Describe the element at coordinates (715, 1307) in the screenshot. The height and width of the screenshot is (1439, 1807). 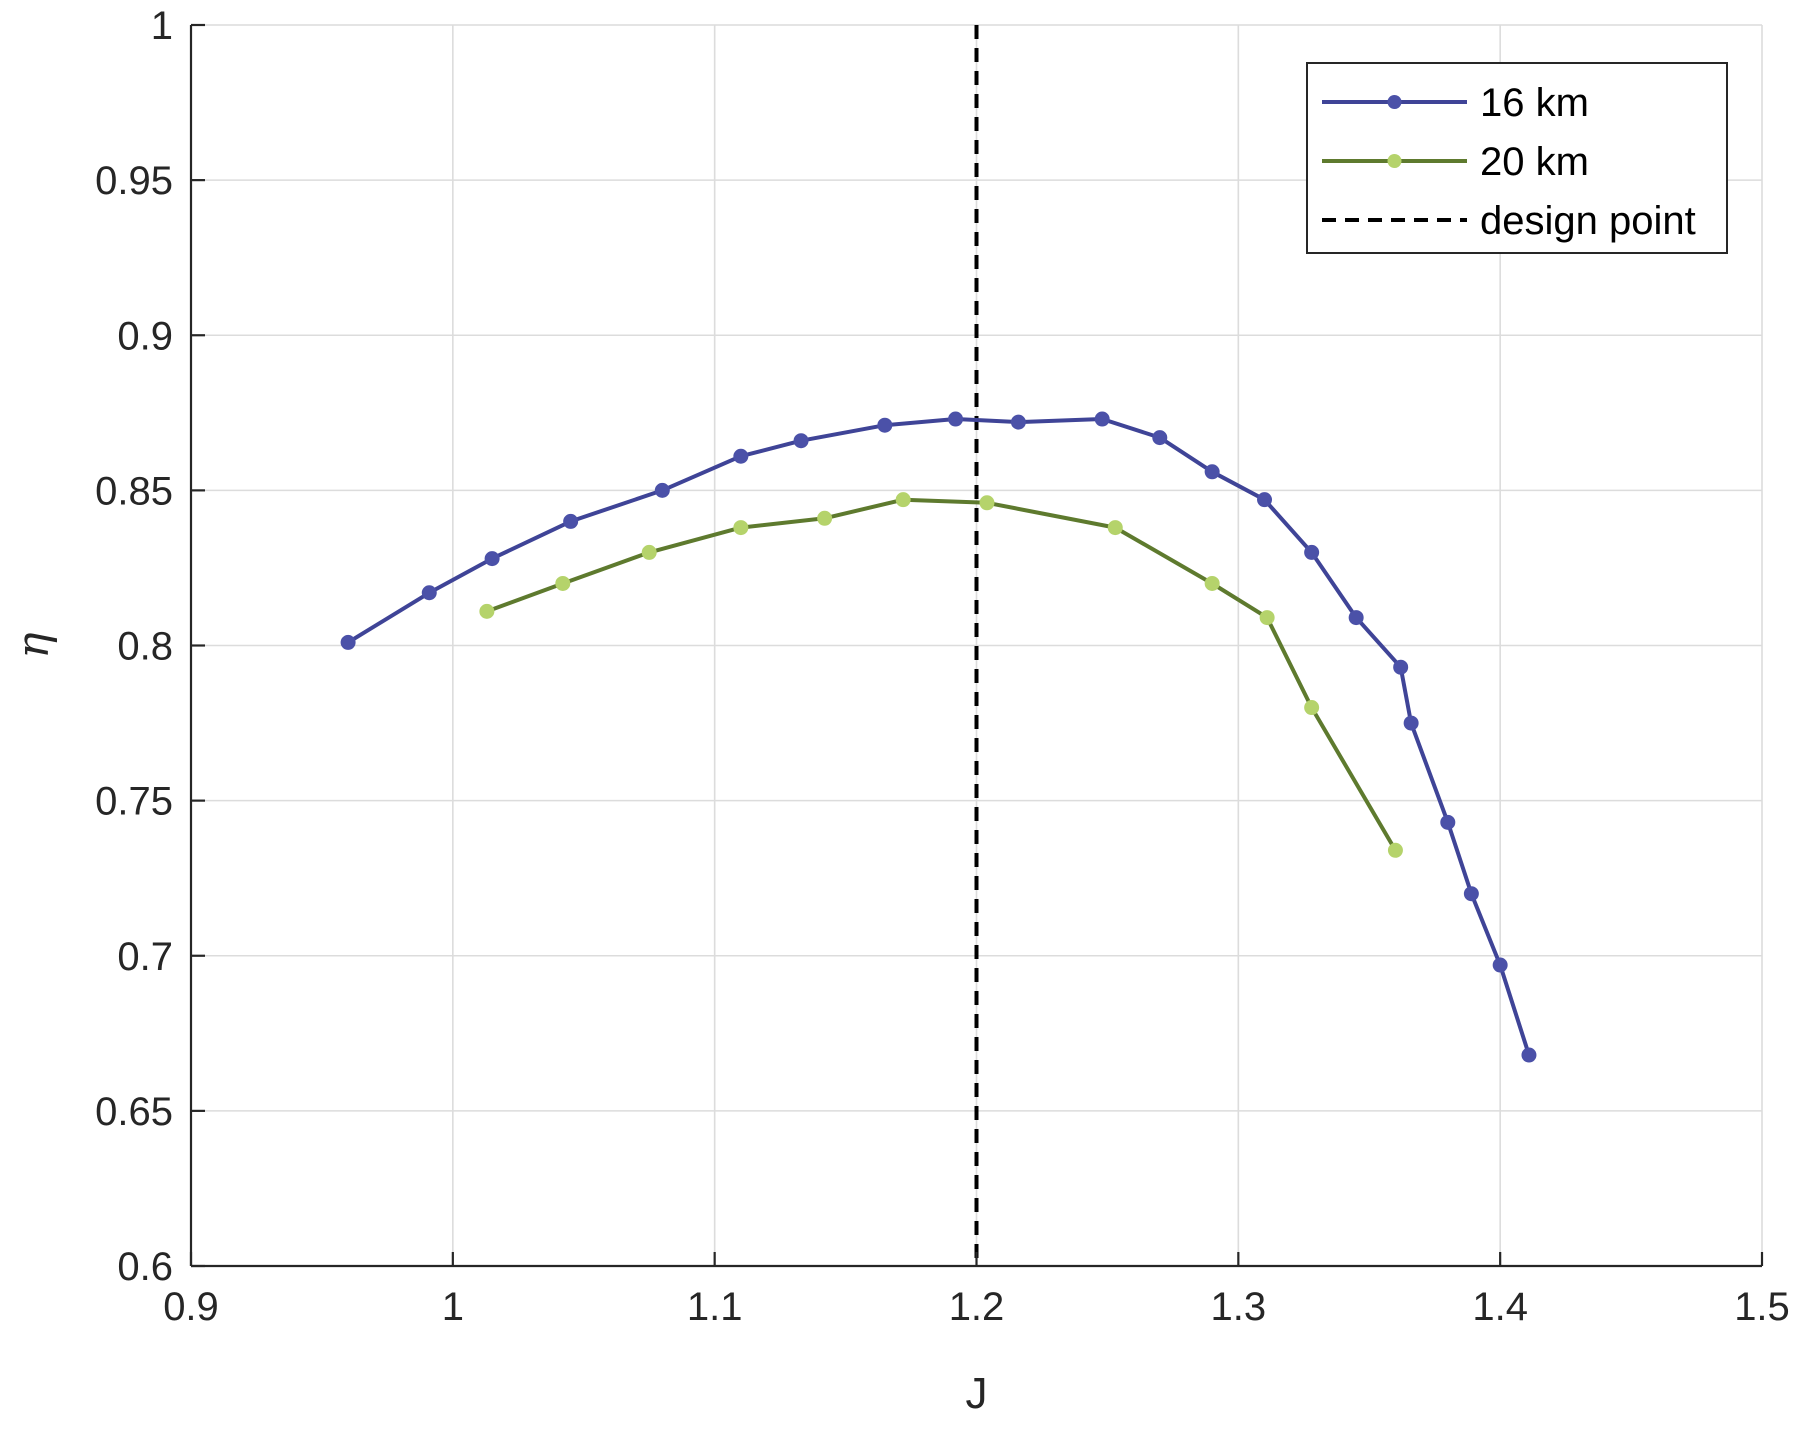
I see `x-tick-label: 1.1` at that location.